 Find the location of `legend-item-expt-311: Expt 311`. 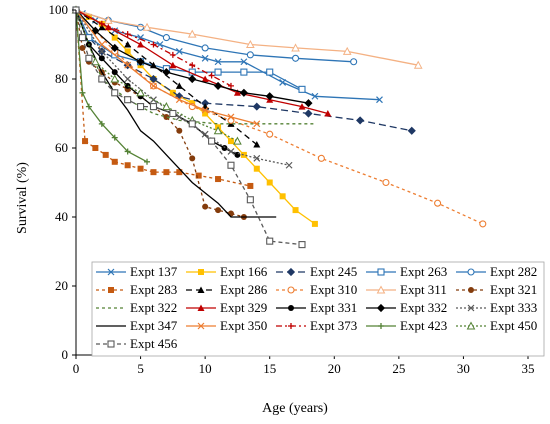

legend-item-expt-311: Expt 311 is located at coordinates (406, 289).